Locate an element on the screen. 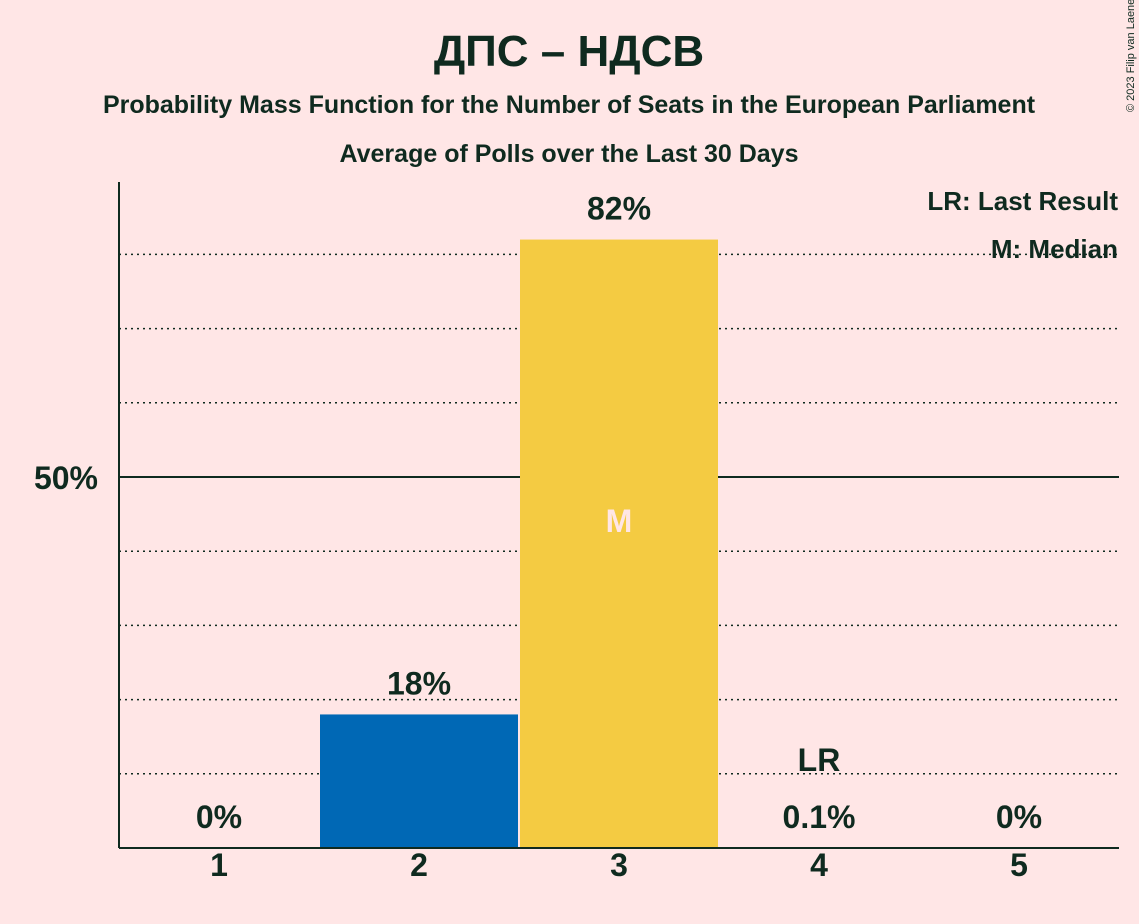 The width and height of the screenshot is (1139, 924). data-label: 0.1% is located at coordinates (819, 817).